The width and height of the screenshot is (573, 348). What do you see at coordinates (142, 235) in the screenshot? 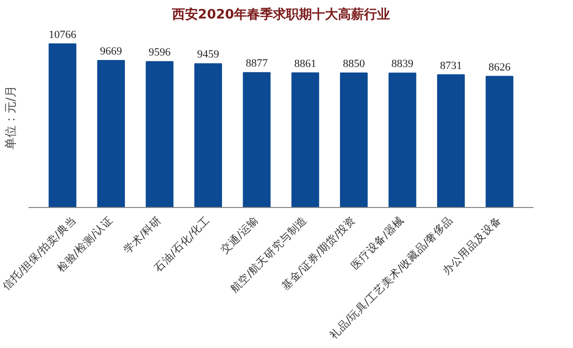
I see `x-tick-label: 学术/科研` at bounding box center [142, 235].